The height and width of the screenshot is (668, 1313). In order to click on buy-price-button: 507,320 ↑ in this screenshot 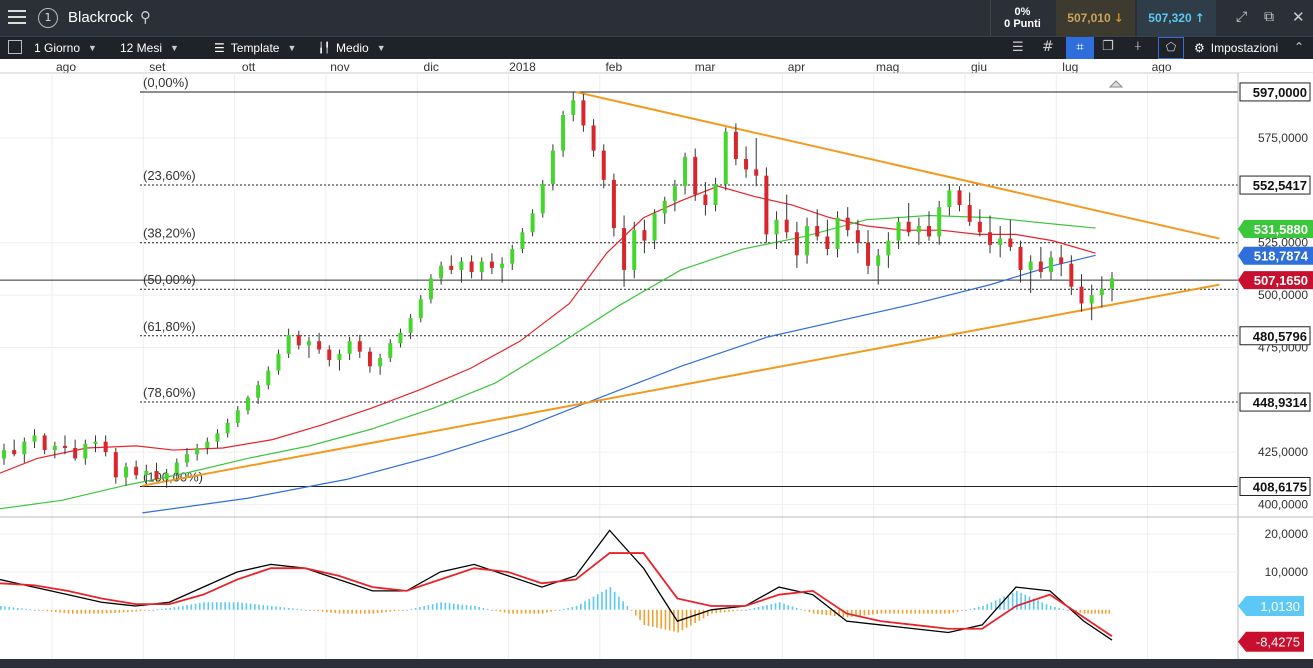, I will do `click(1176, 18)`.